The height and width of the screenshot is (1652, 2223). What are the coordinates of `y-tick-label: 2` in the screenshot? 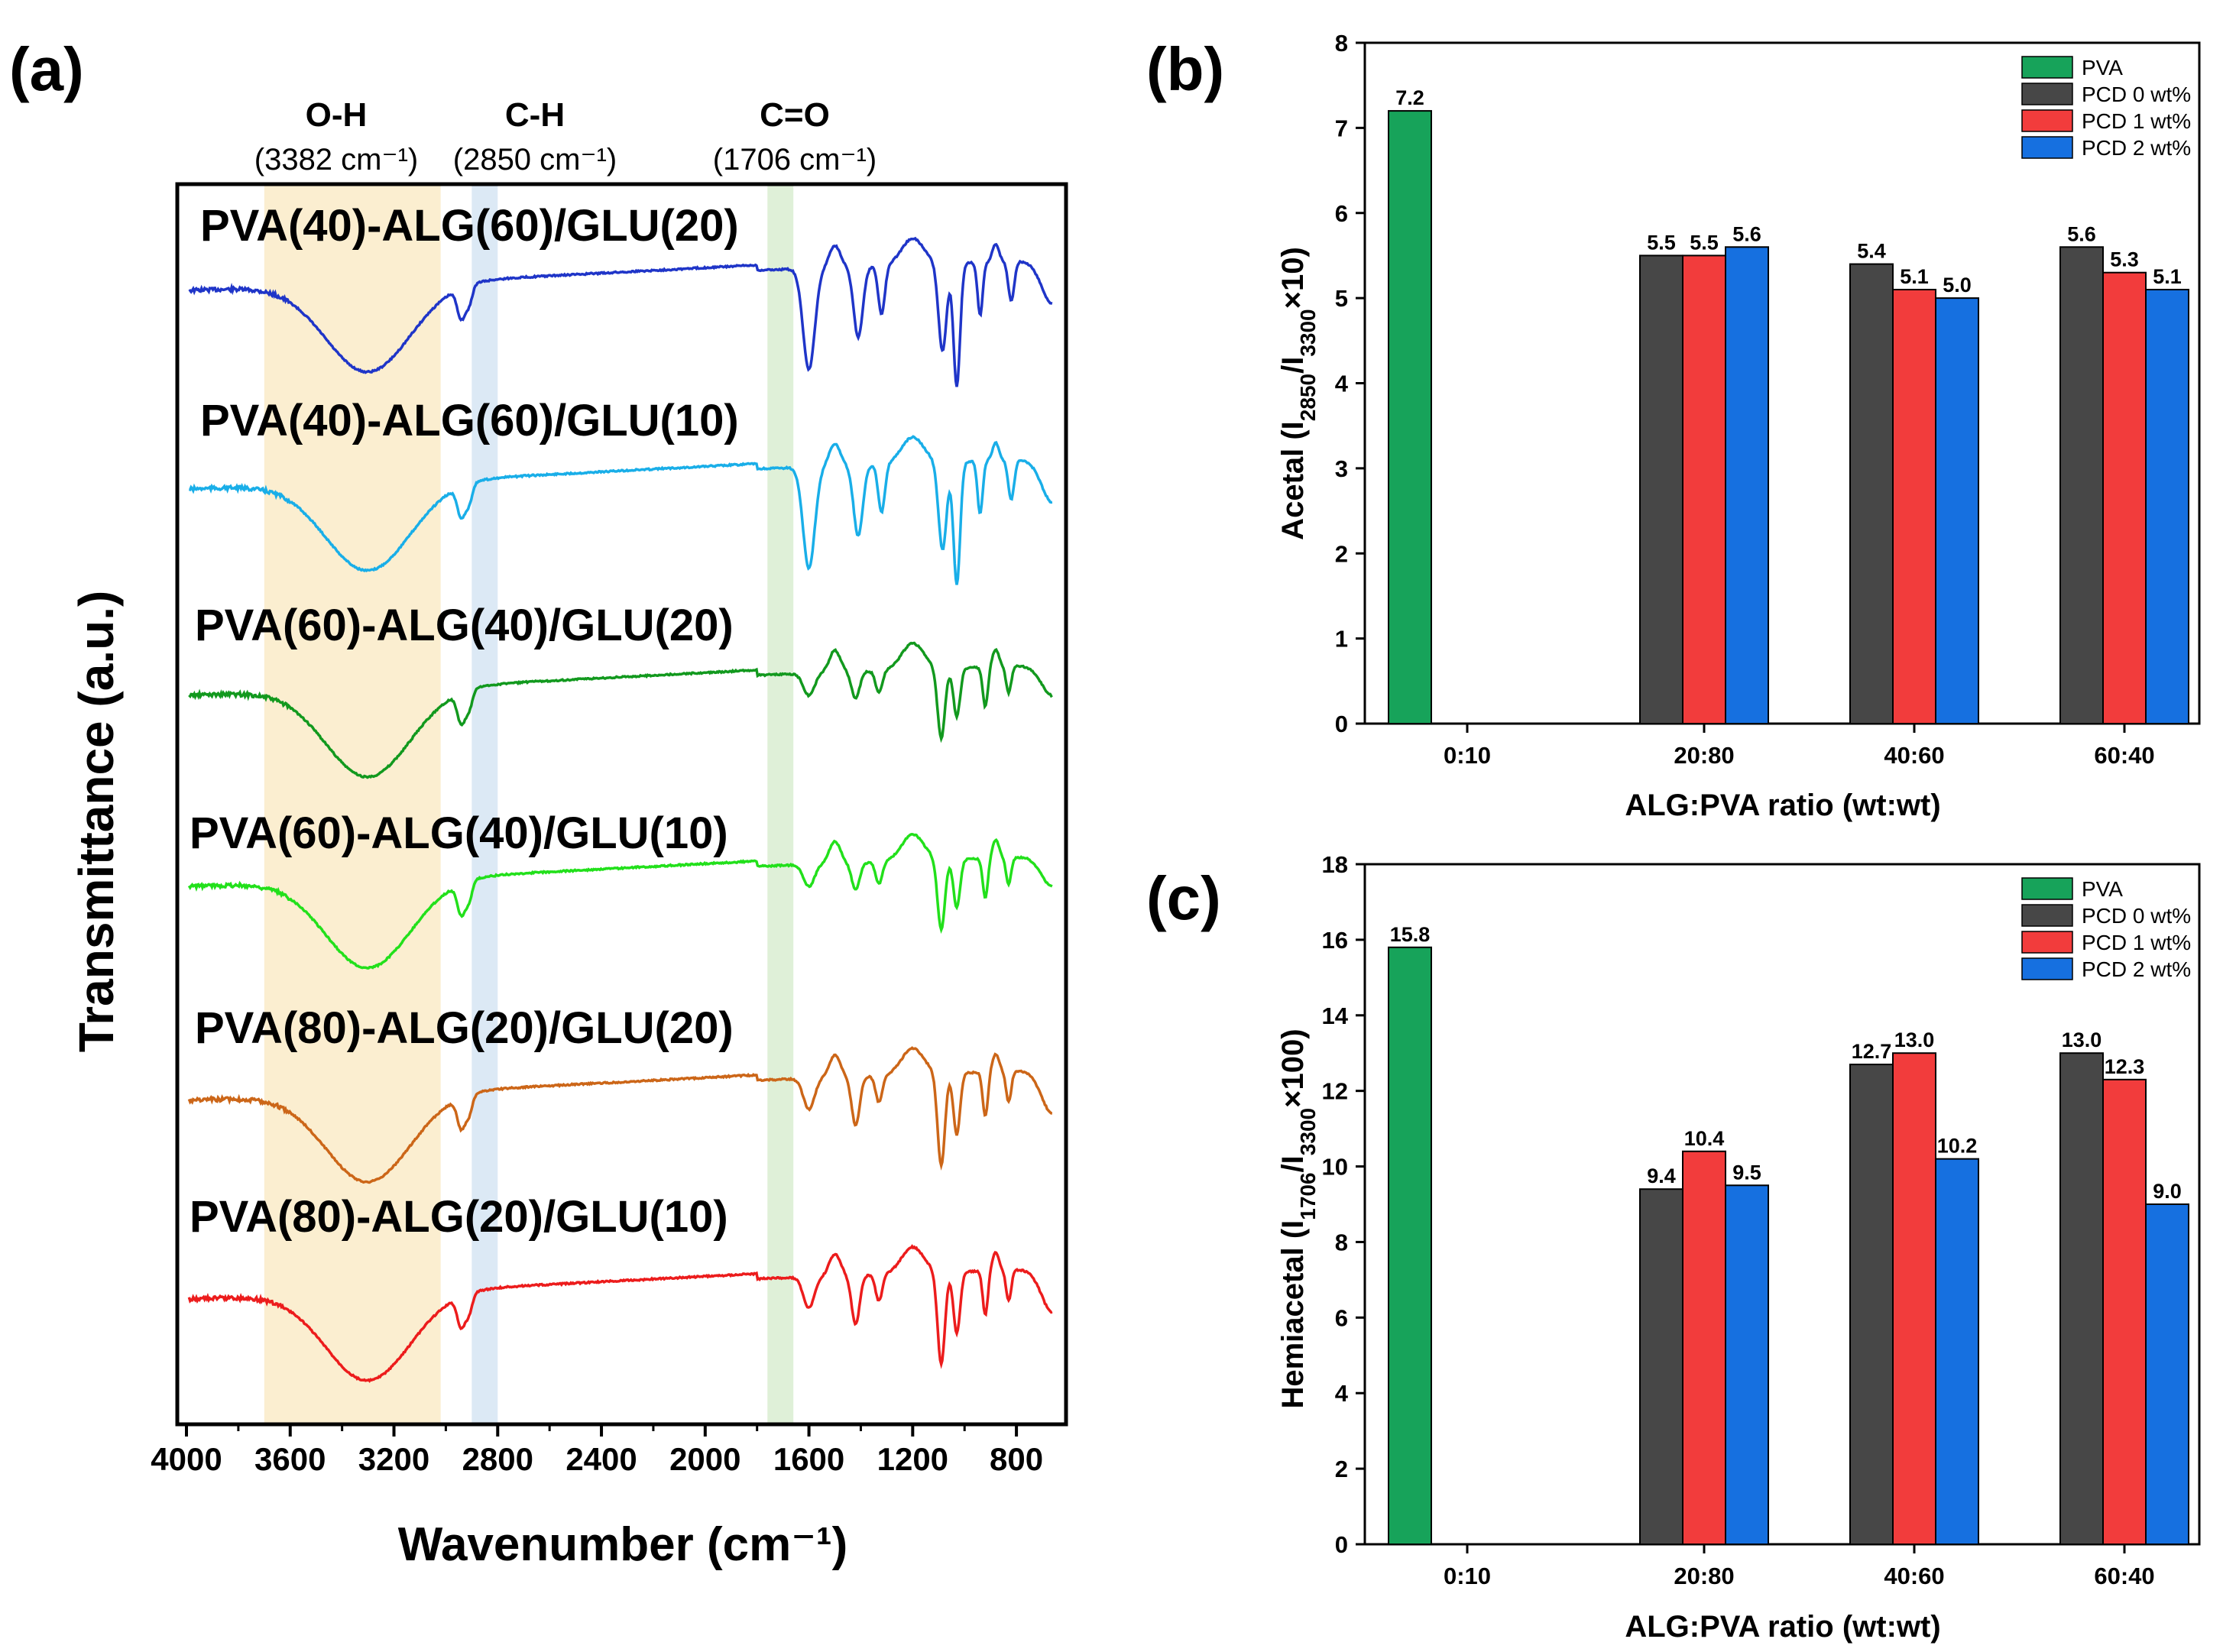 It's located at (1342, 553).